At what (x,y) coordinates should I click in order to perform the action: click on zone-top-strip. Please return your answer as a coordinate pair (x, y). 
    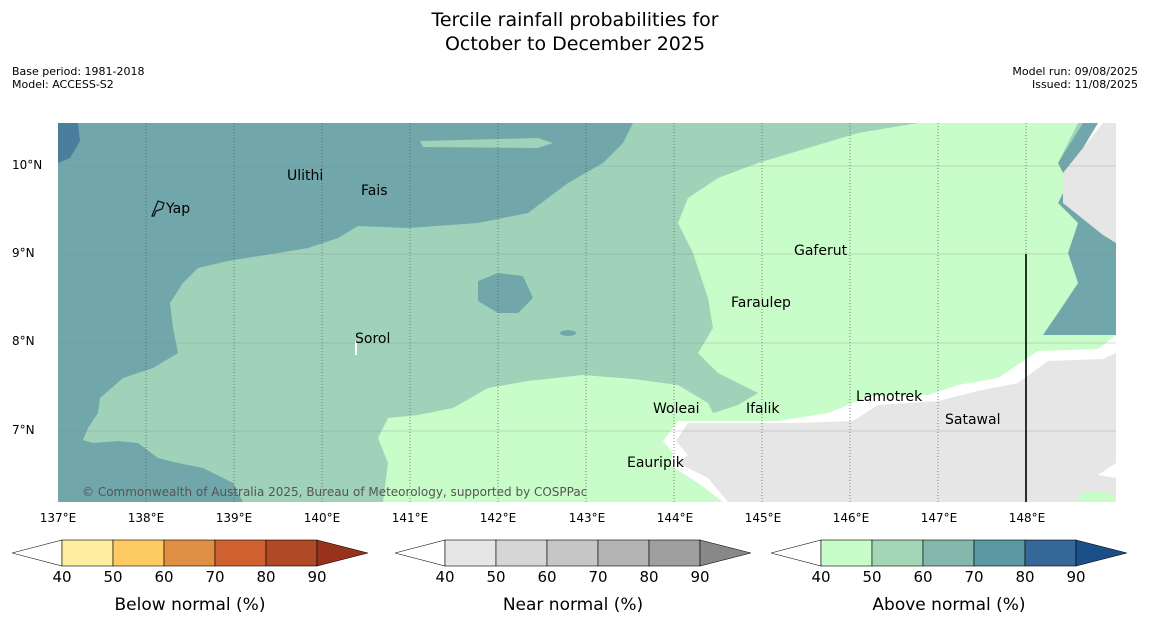
    Looking at the image, I should click on (486, 143).